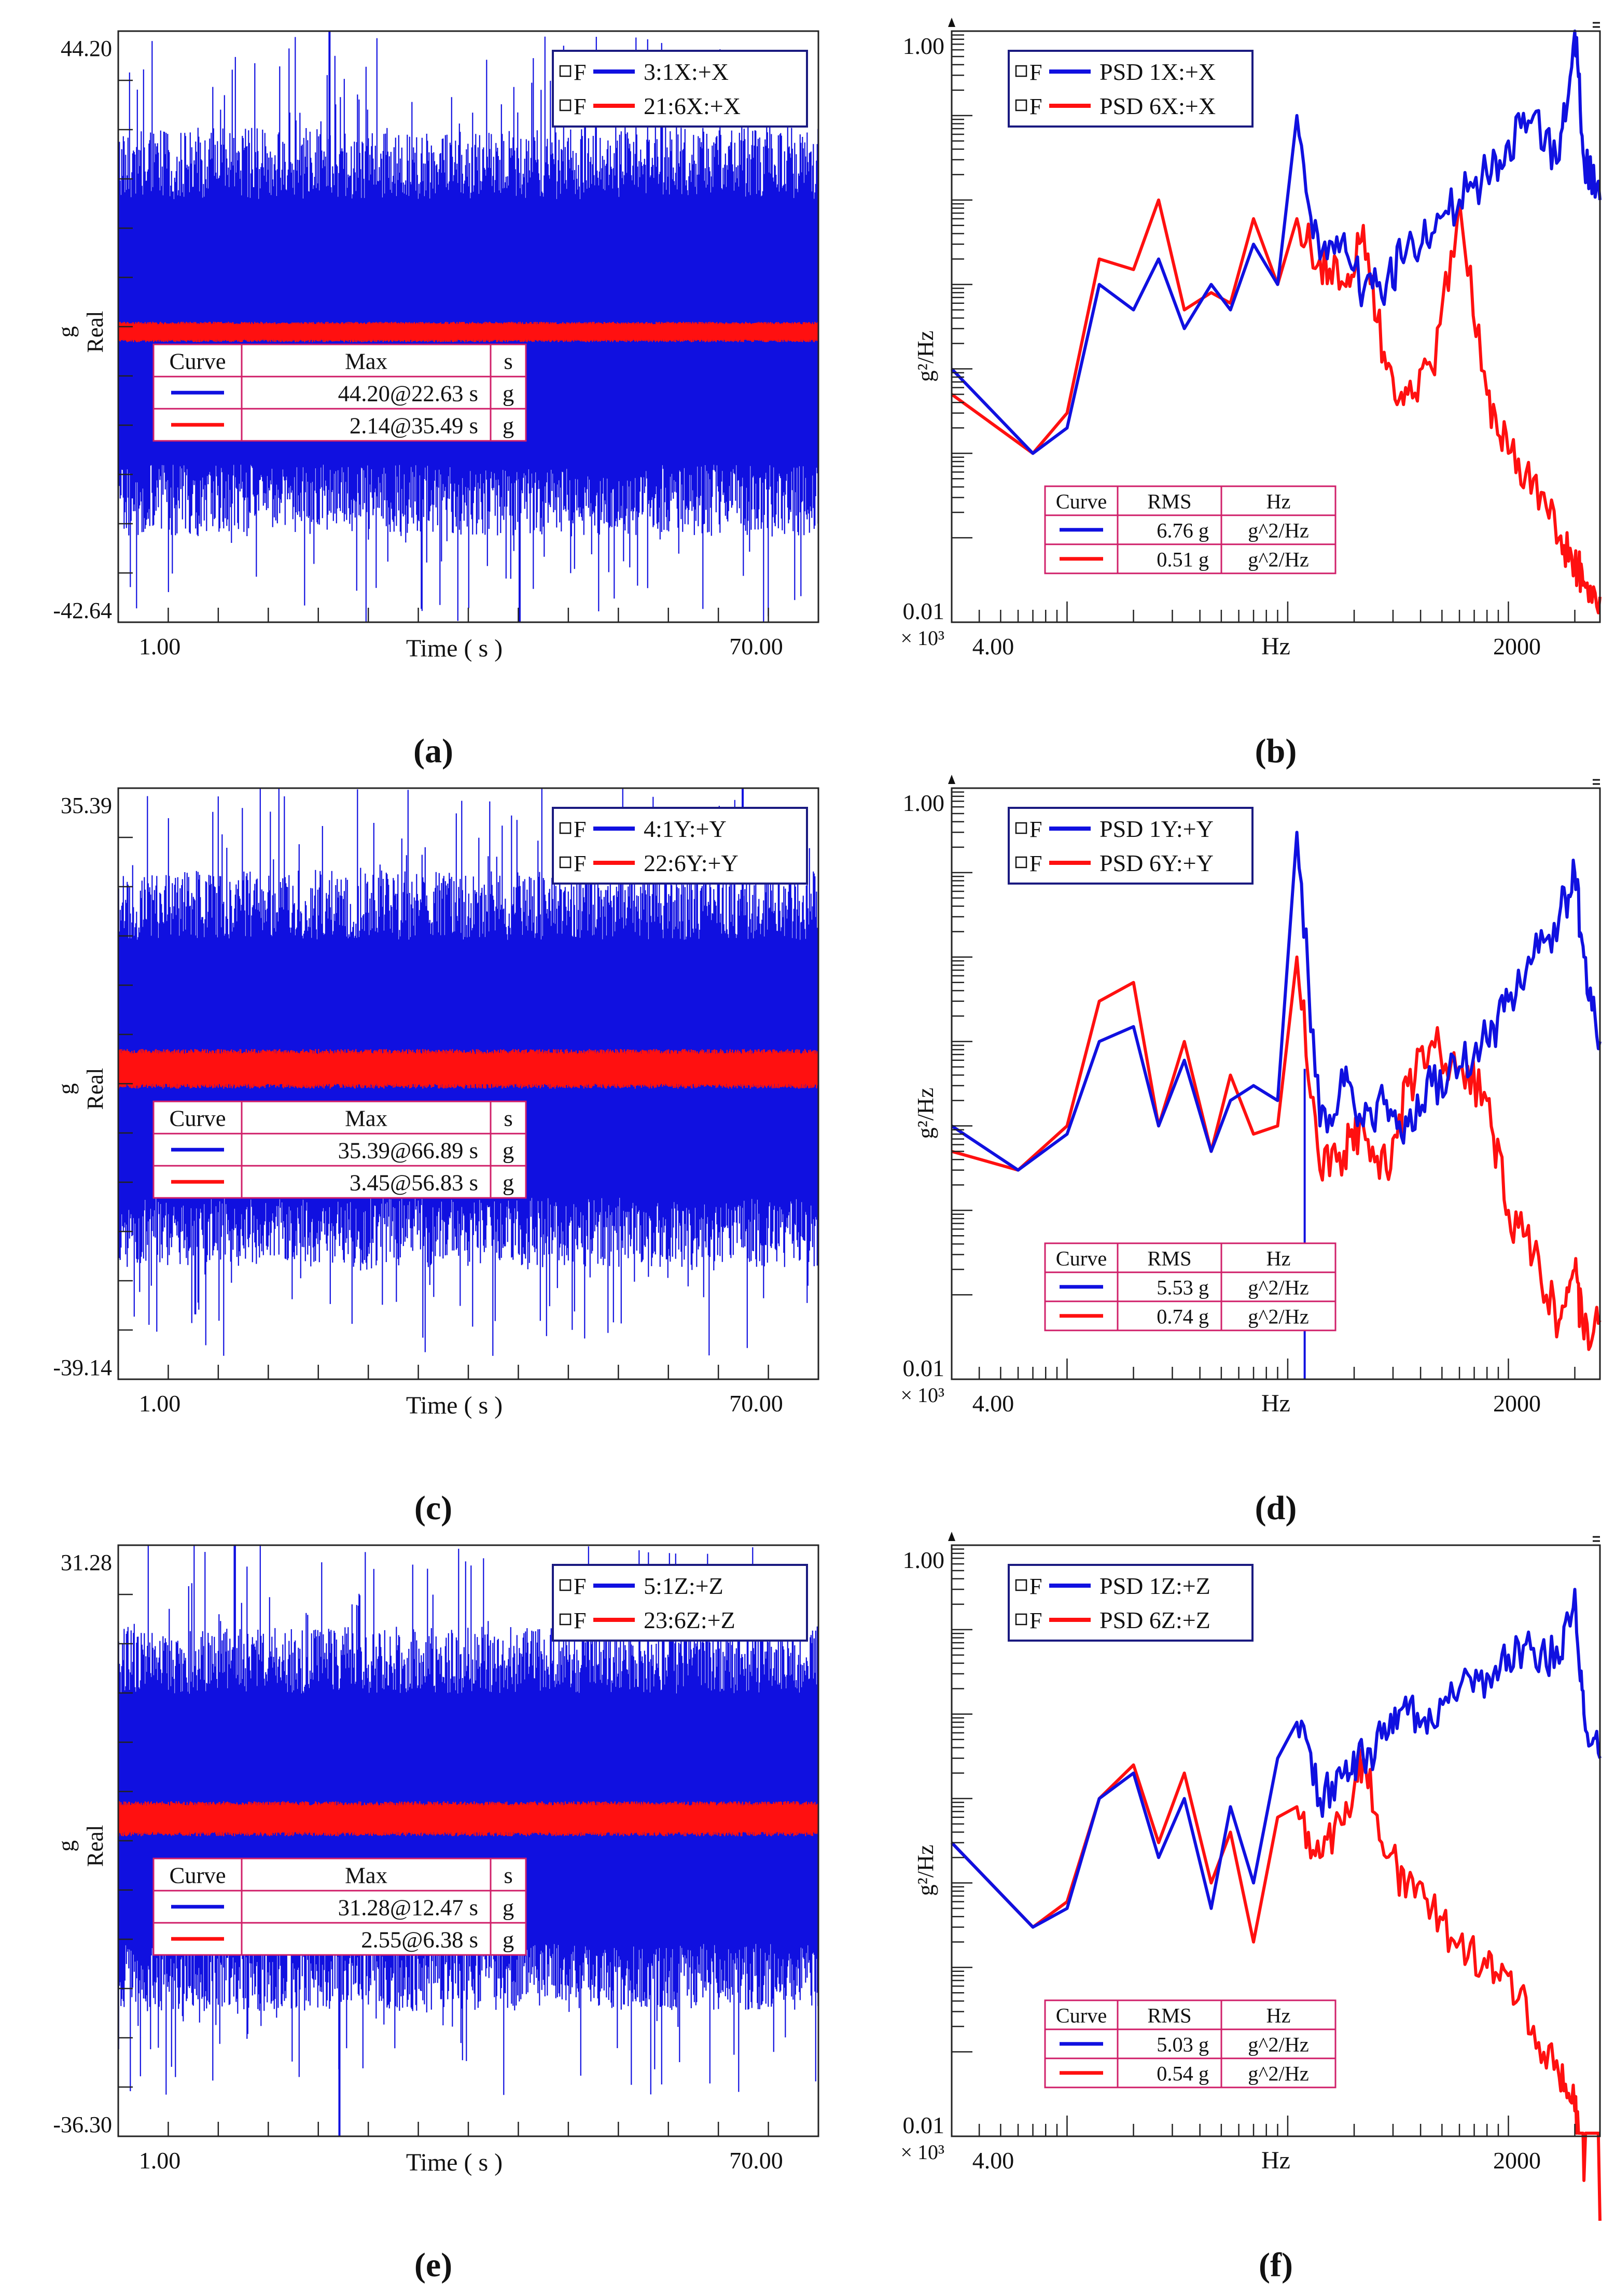  I want to click on time-legend-label: 21:6X:+X, so click(692, 106).